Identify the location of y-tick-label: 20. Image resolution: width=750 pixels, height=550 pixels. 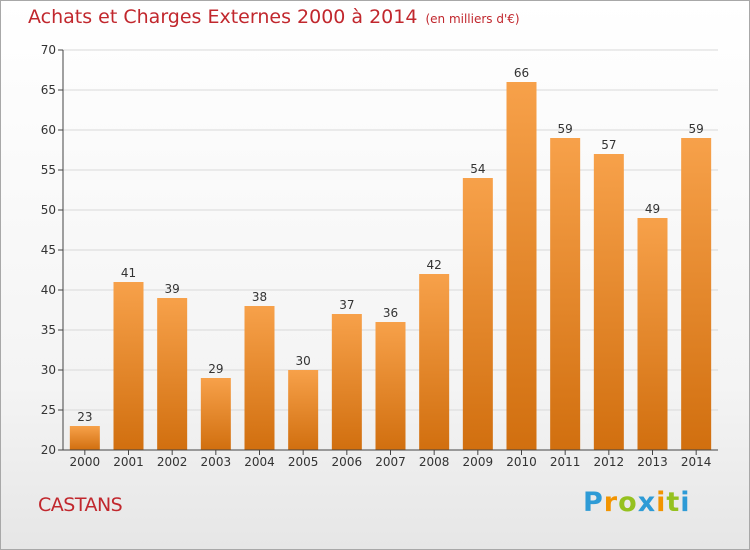
(48, 450).